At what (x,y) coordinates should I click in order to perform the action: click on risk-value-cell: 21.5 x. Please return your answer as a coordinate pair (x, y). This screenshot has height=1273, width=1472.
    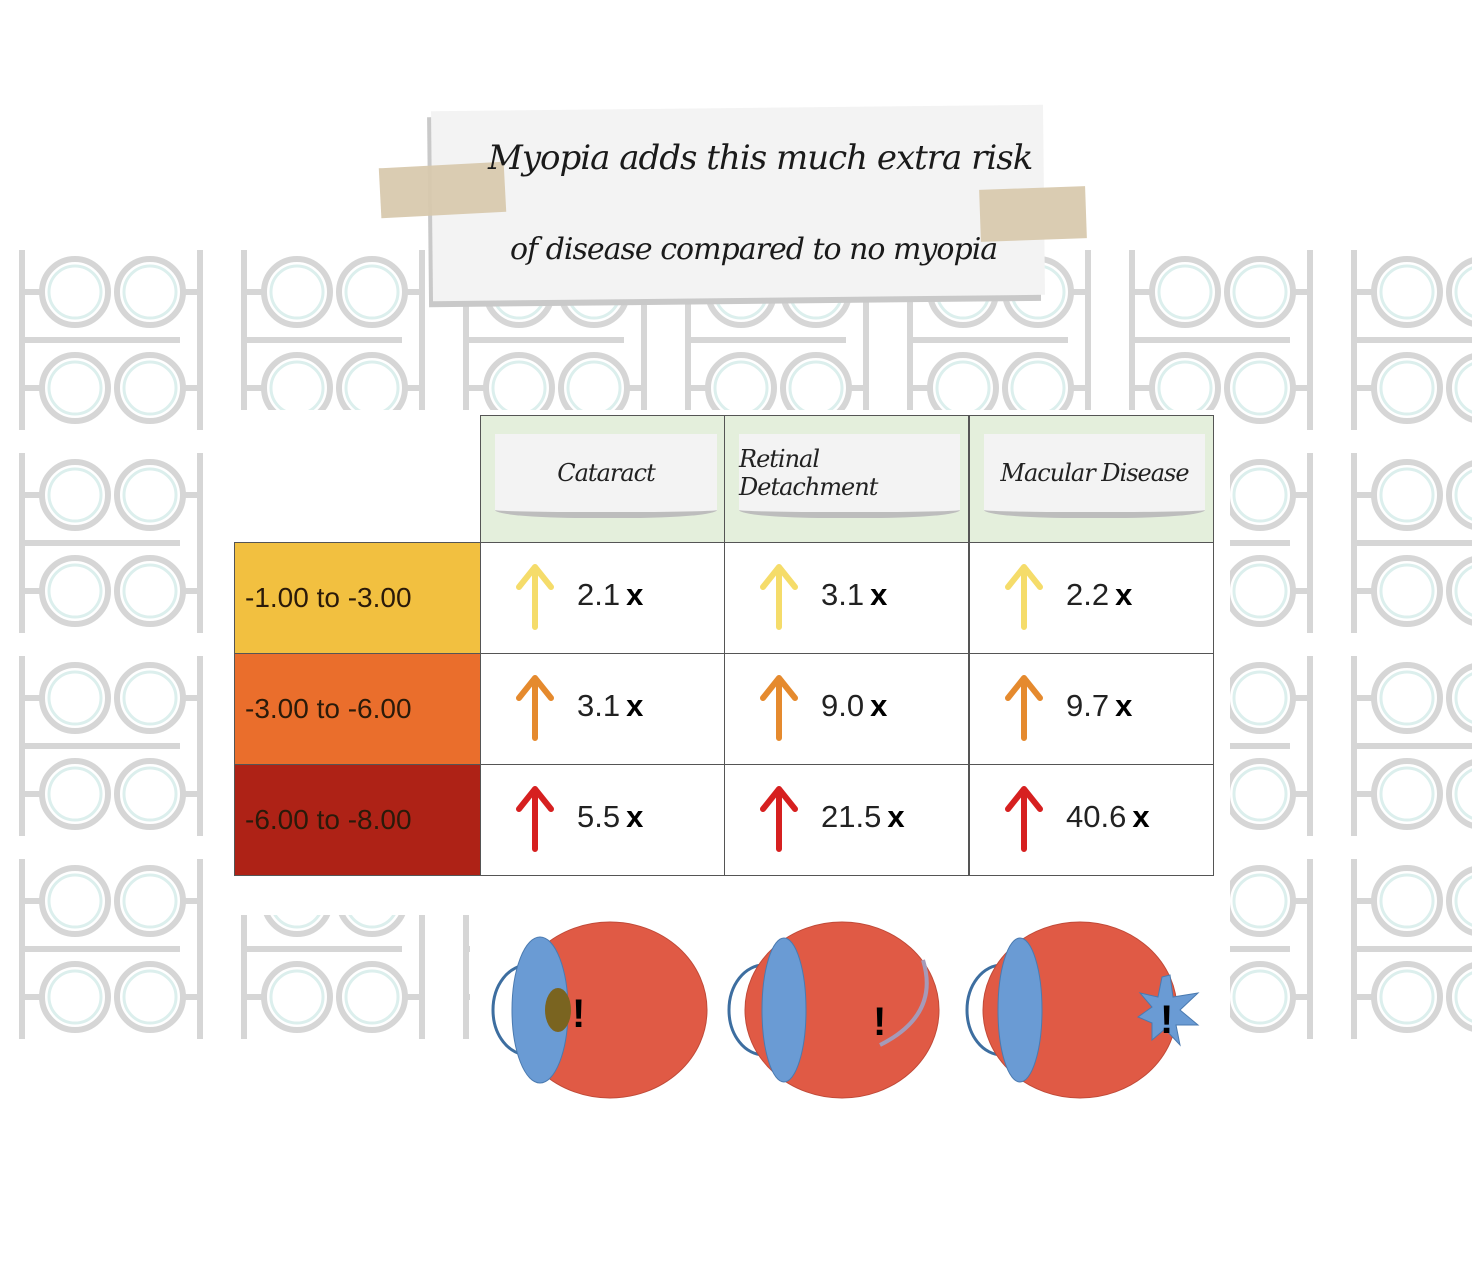
    Looking at the image, I should click on (846, 820).